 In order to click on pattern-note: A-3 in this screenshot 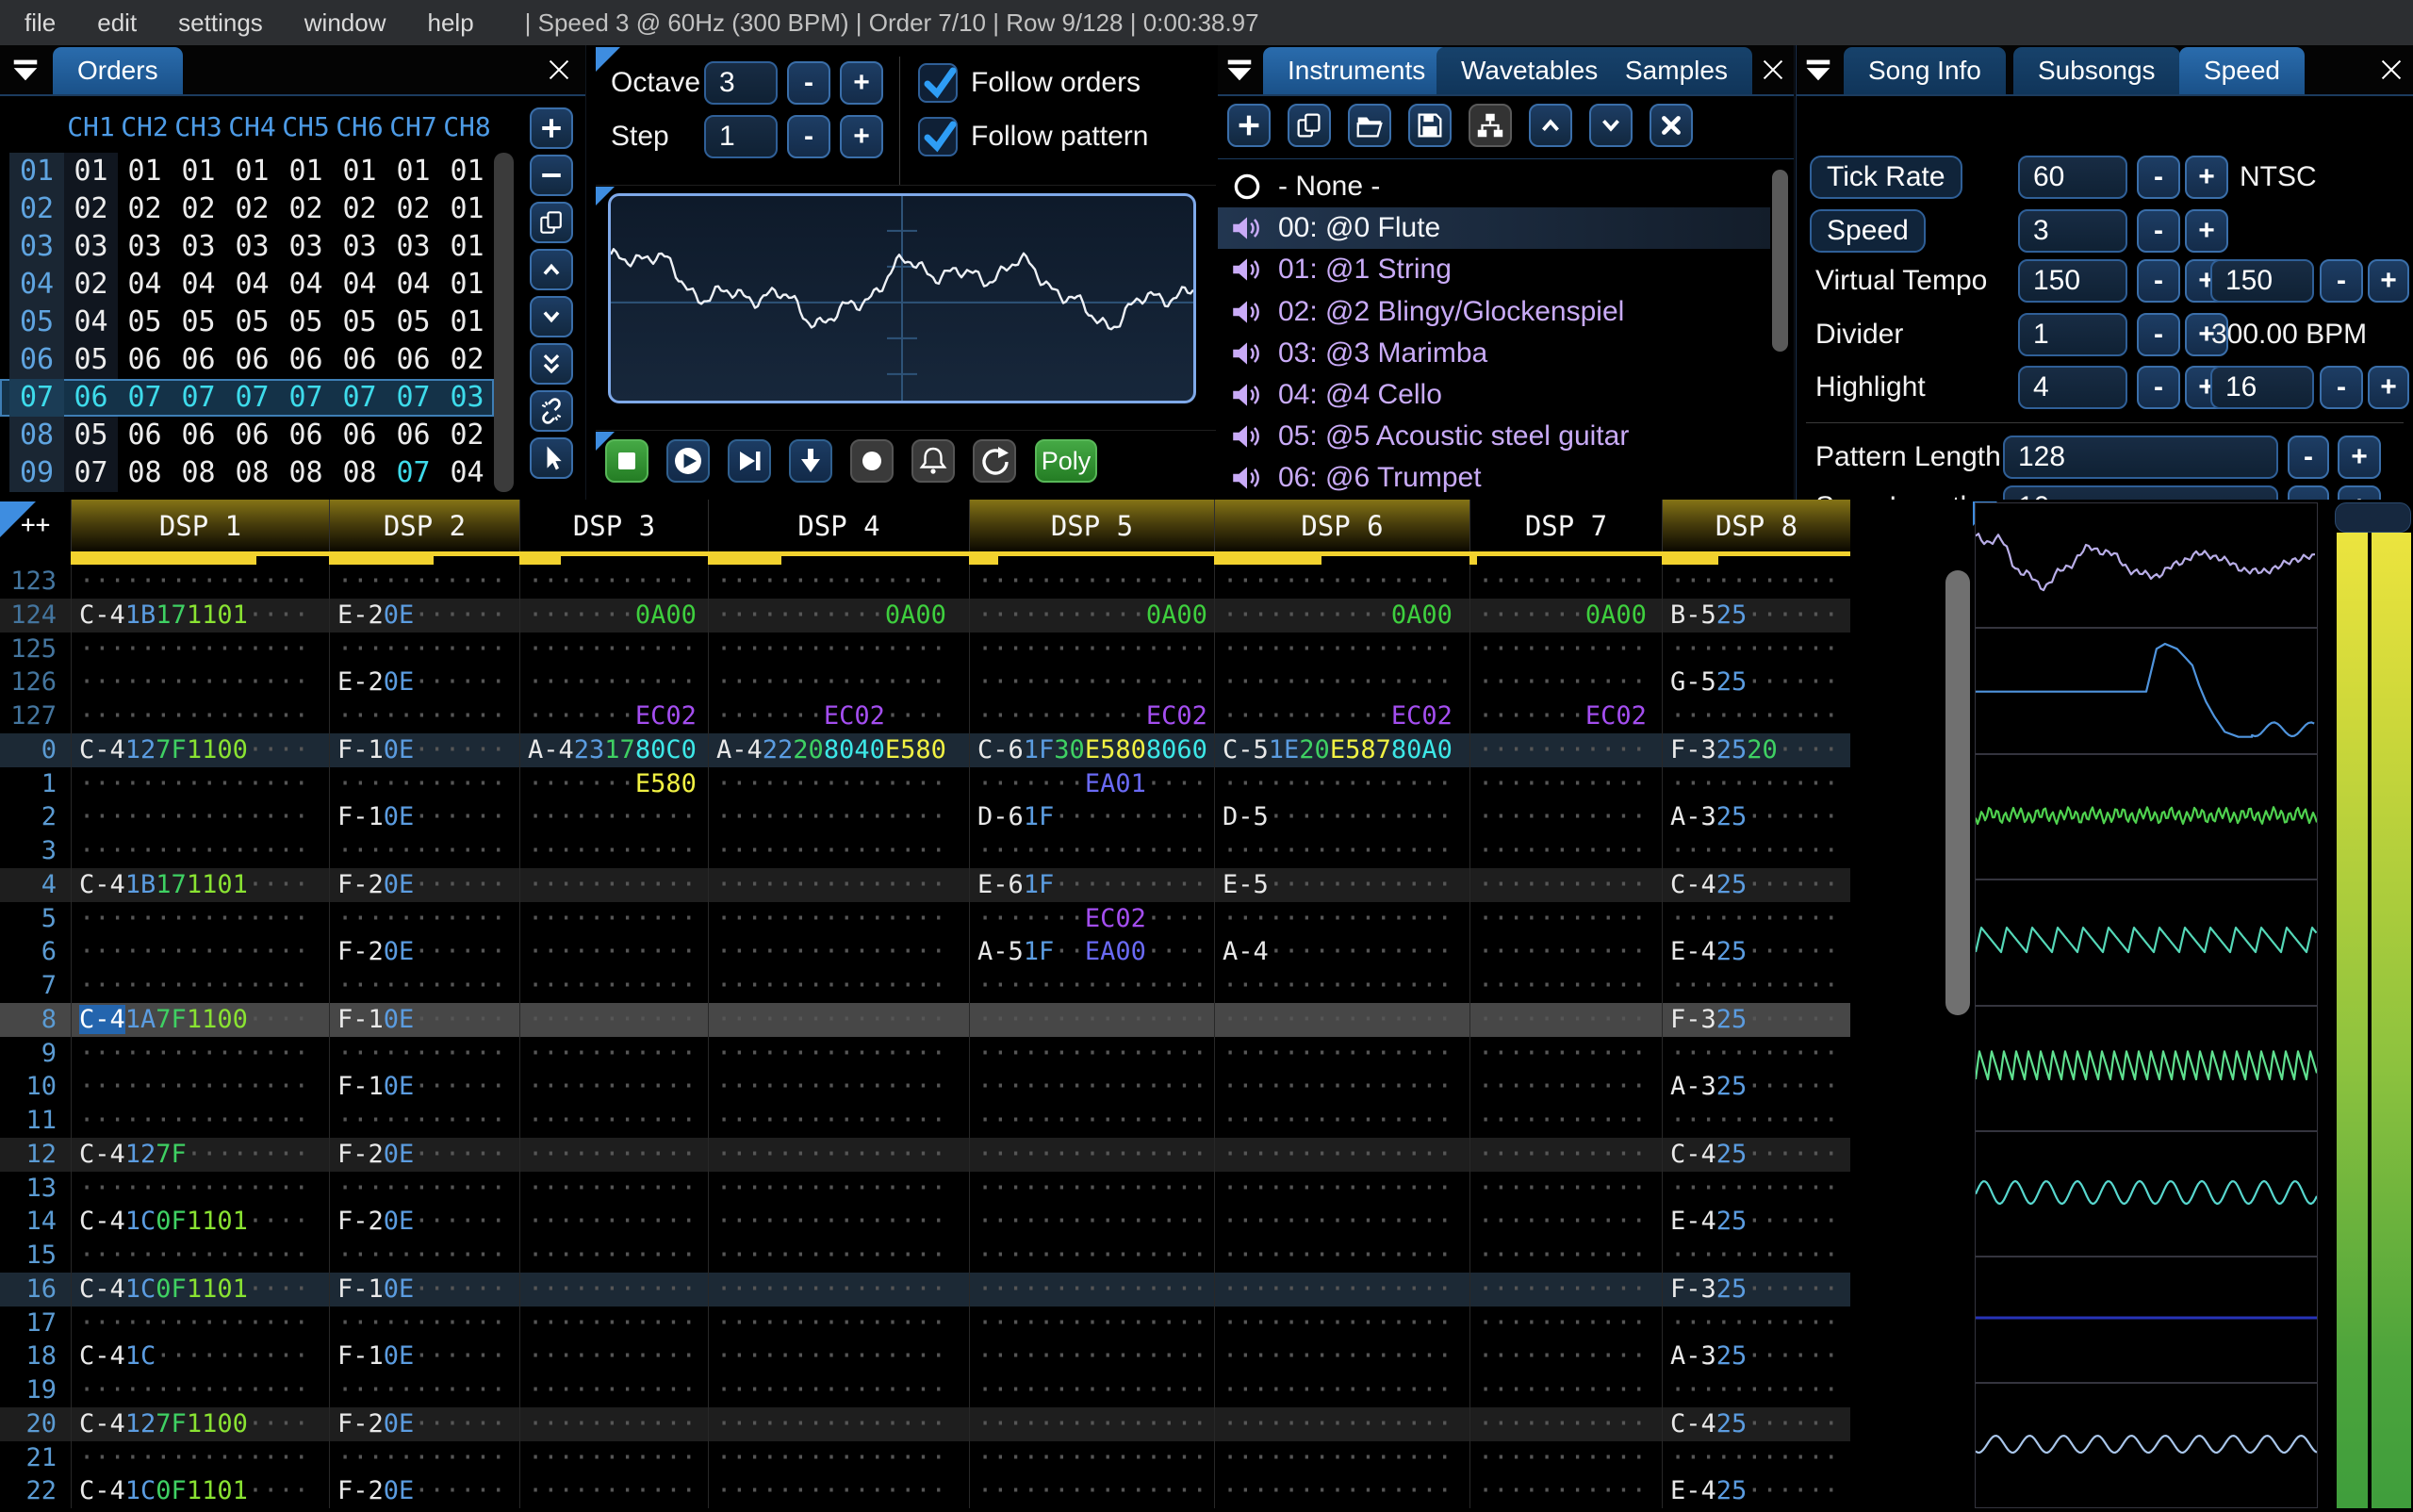, I will do `click(1693, 817)`.